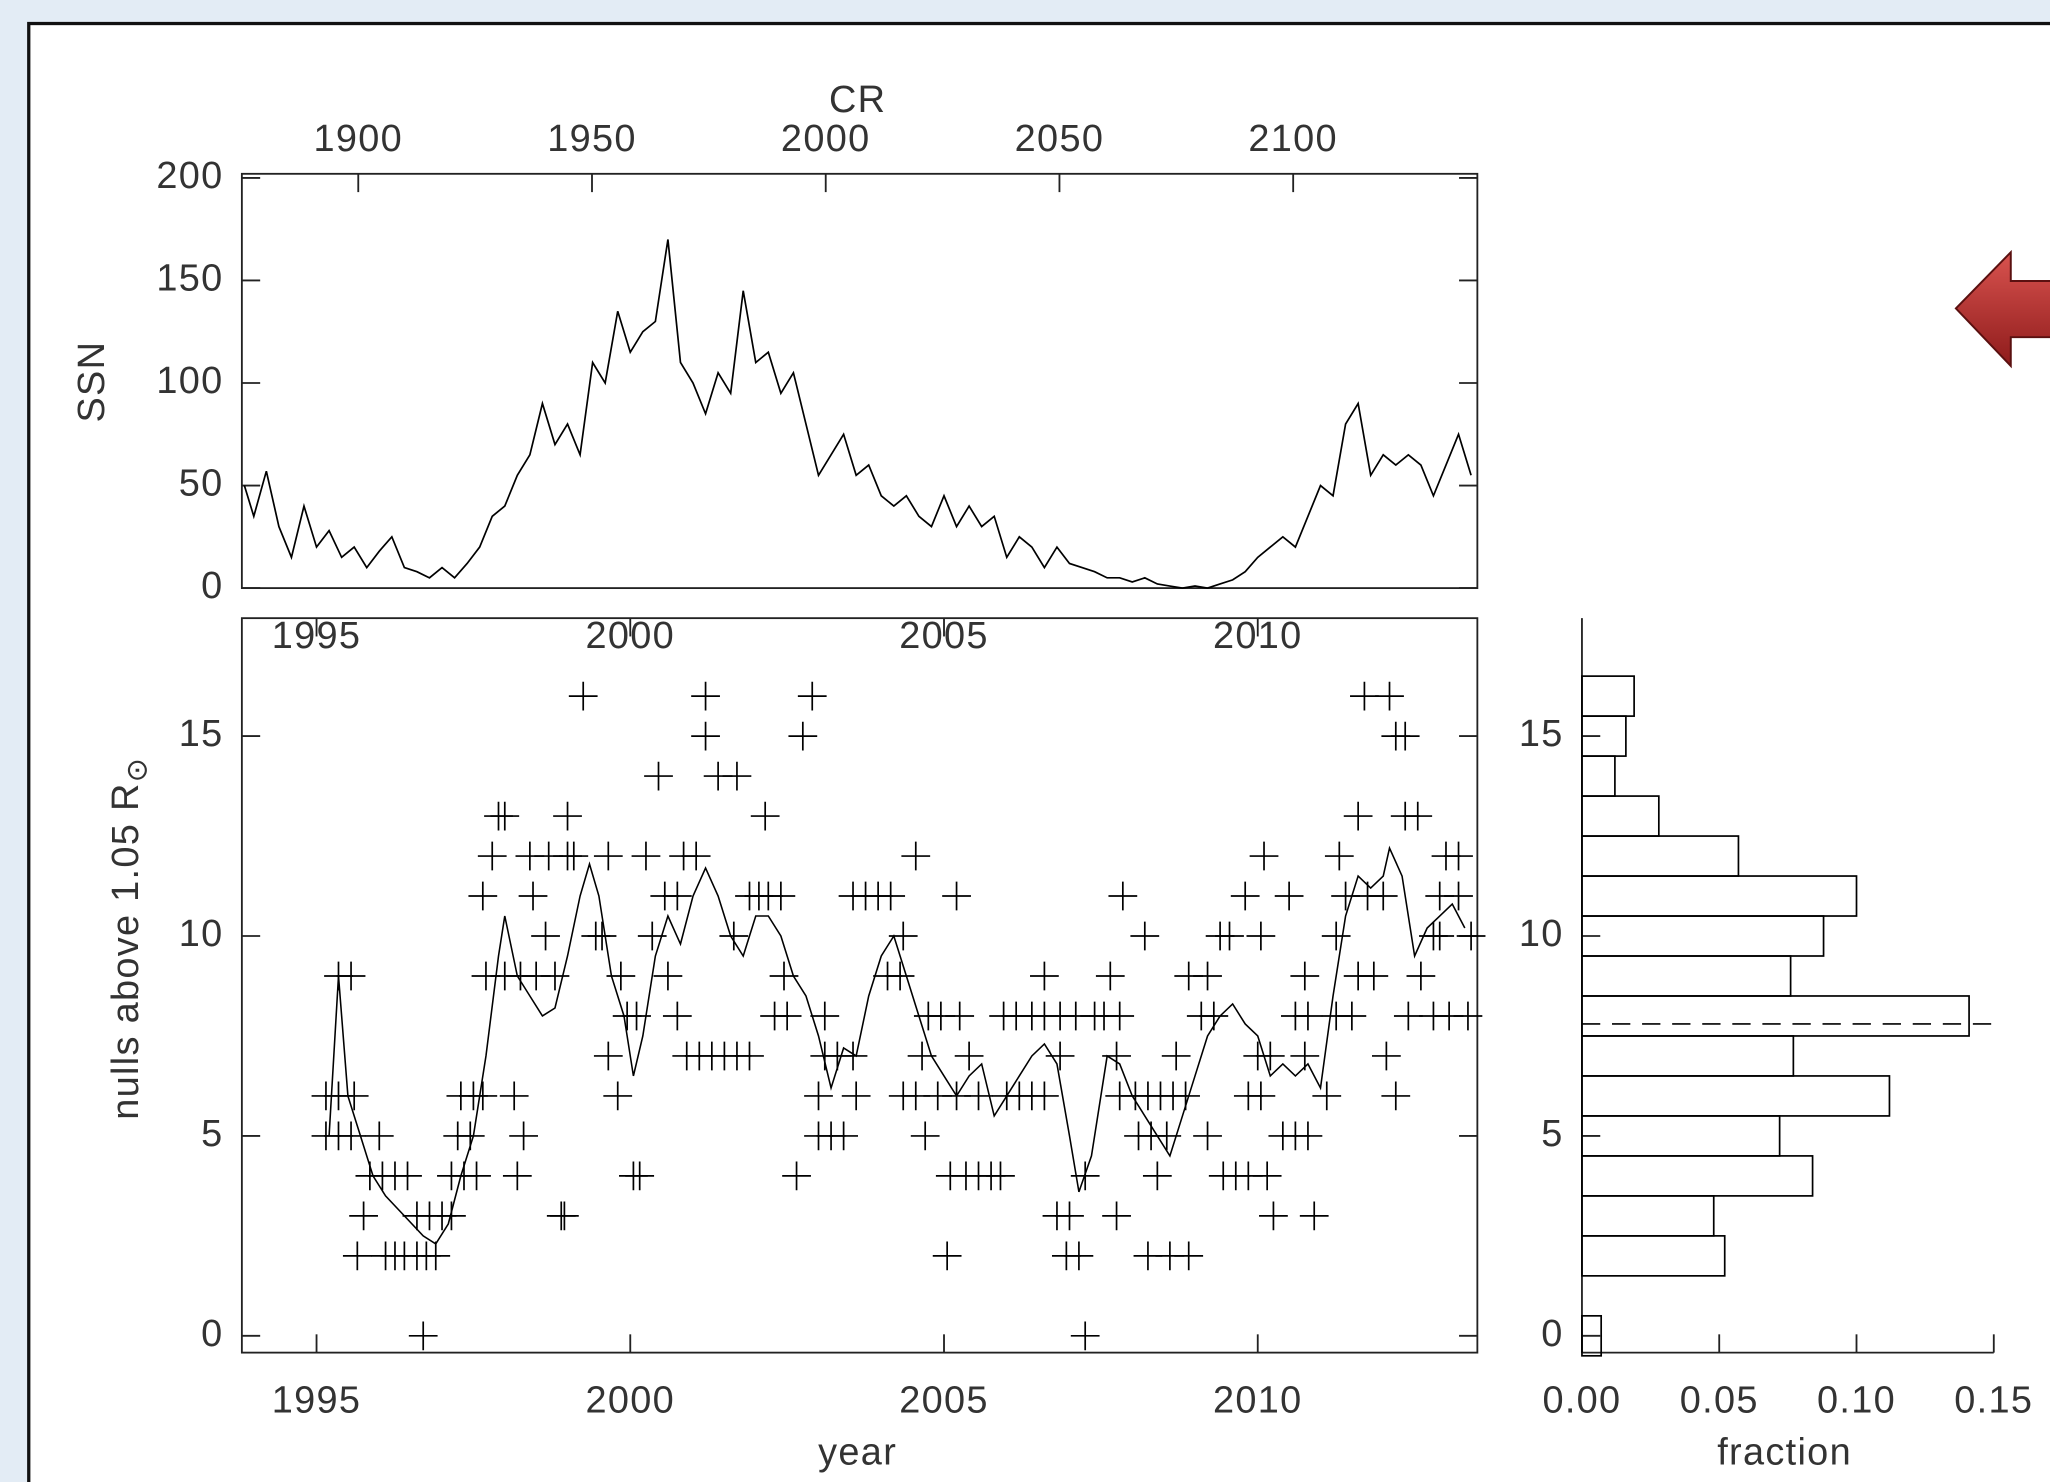 Image resolution: width=2050 pixels, height=1482 pixels. I want to click on y-axis-label: SSN, so click(92, 382).